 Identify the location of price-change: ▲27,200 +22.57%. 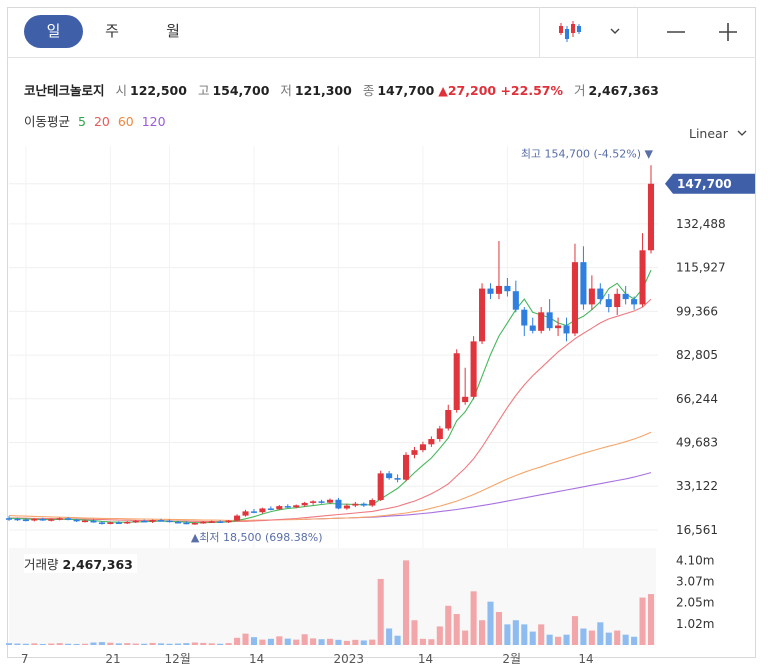
(500, 90).